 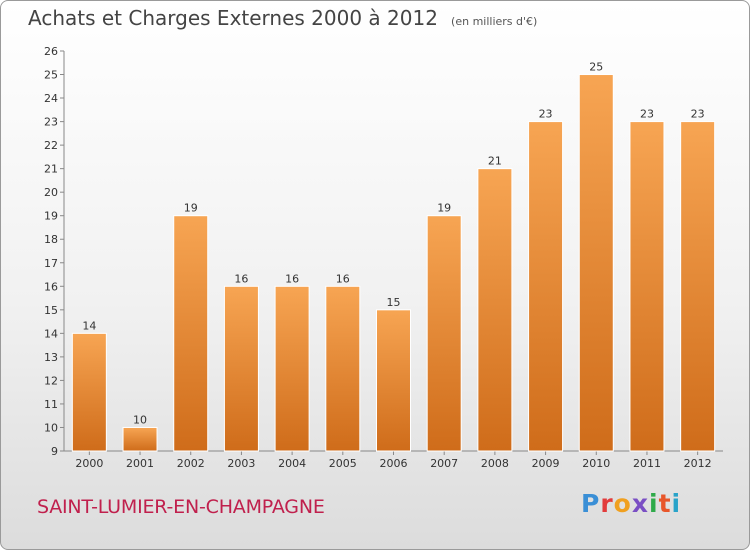 What do you see at coordinates (51, 122) in the screenshot?
I see `y-tick-label: 23` at bounding box center [51, 122].